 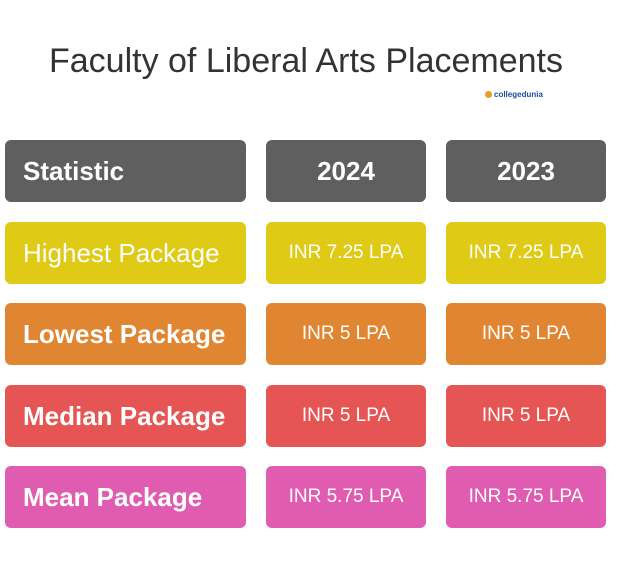 What do you see at coordinates (125, 416) in the screenshot?
I see `row-label: Median Package` at bounding box center [125, 416].